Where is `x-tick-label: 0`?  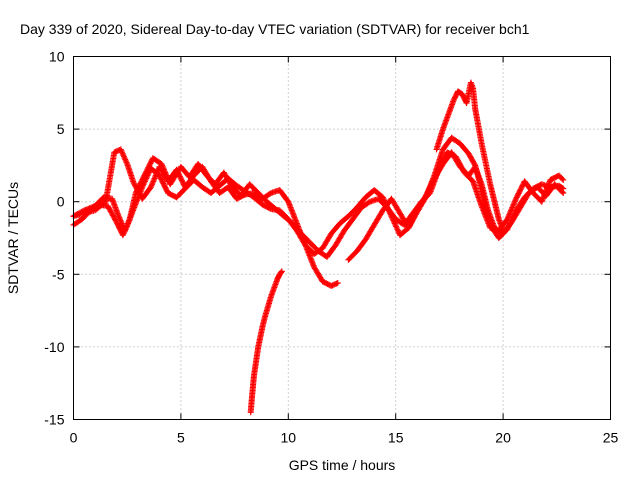 x-tick-label: 0 is located at coordinates (74, 438).